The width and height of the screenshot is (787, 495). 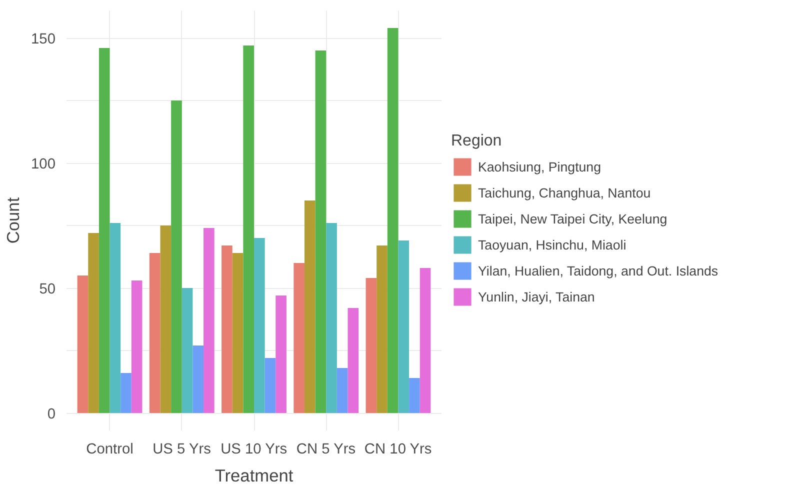 I want to click on legend-label: Kaohsiung, Pingtung, so click(x=540, y=167).